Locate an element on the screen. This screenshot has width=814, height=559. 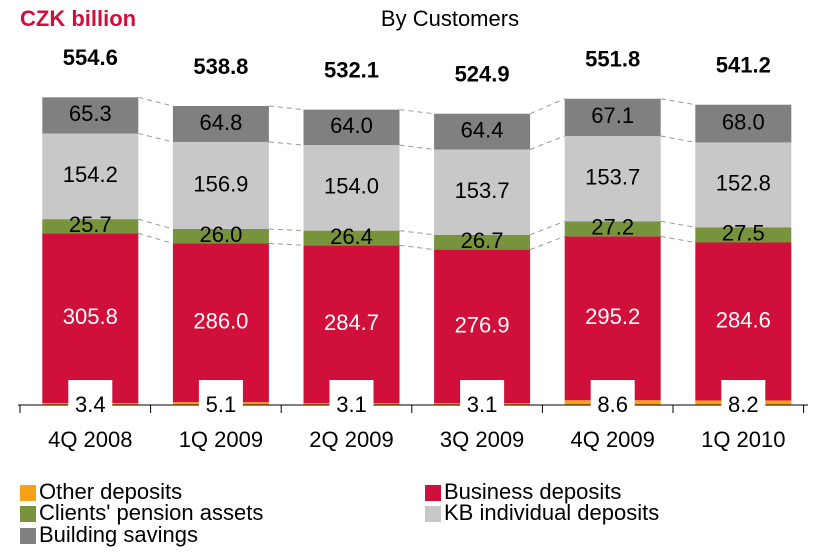
legend-label: Other deposits is located at coordinates (110, 491).